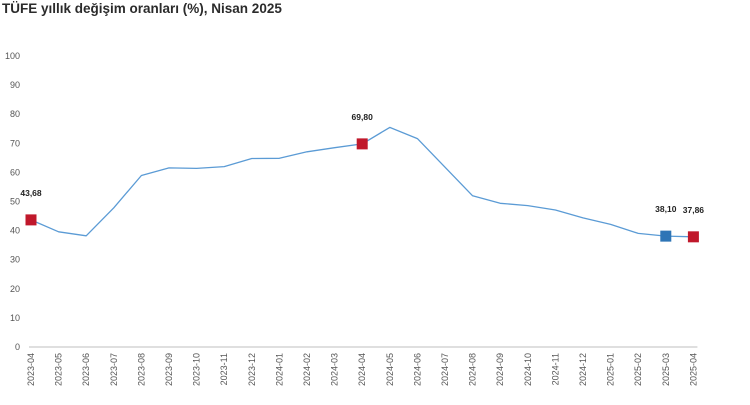 The image size is (750, 405). Describe the element at coordinates (390, 369) in the screenshot. I see `x-tick-label: 2024-05` at that location.